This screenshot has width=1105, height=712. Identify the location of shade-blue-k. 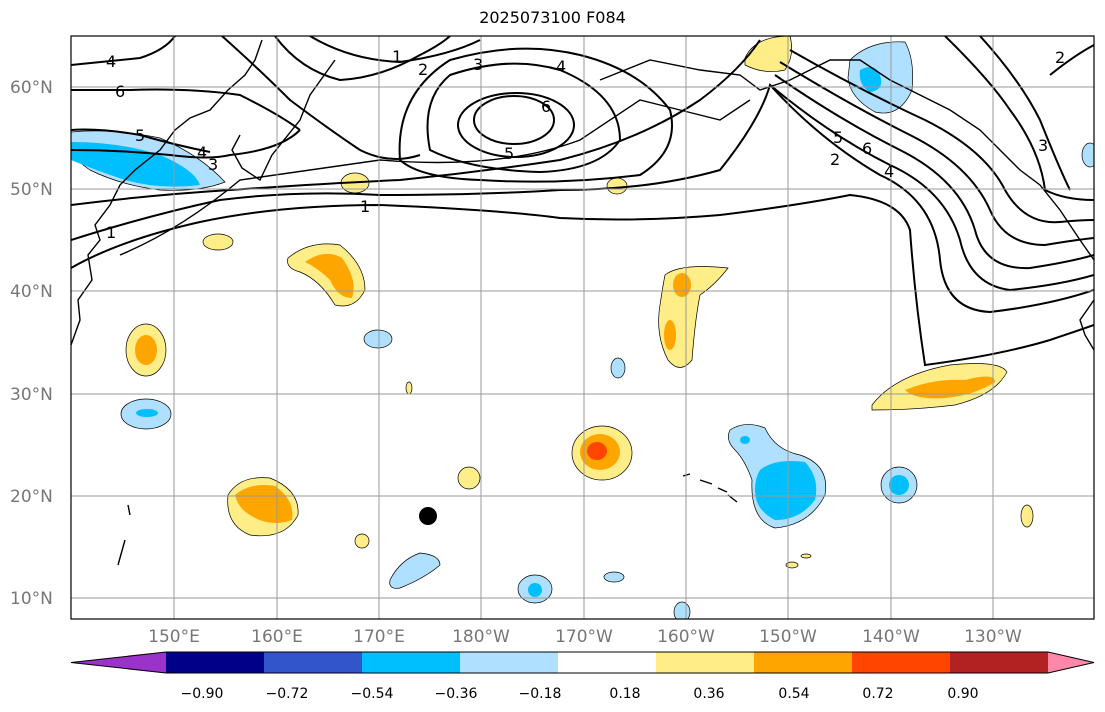
(415, 570).